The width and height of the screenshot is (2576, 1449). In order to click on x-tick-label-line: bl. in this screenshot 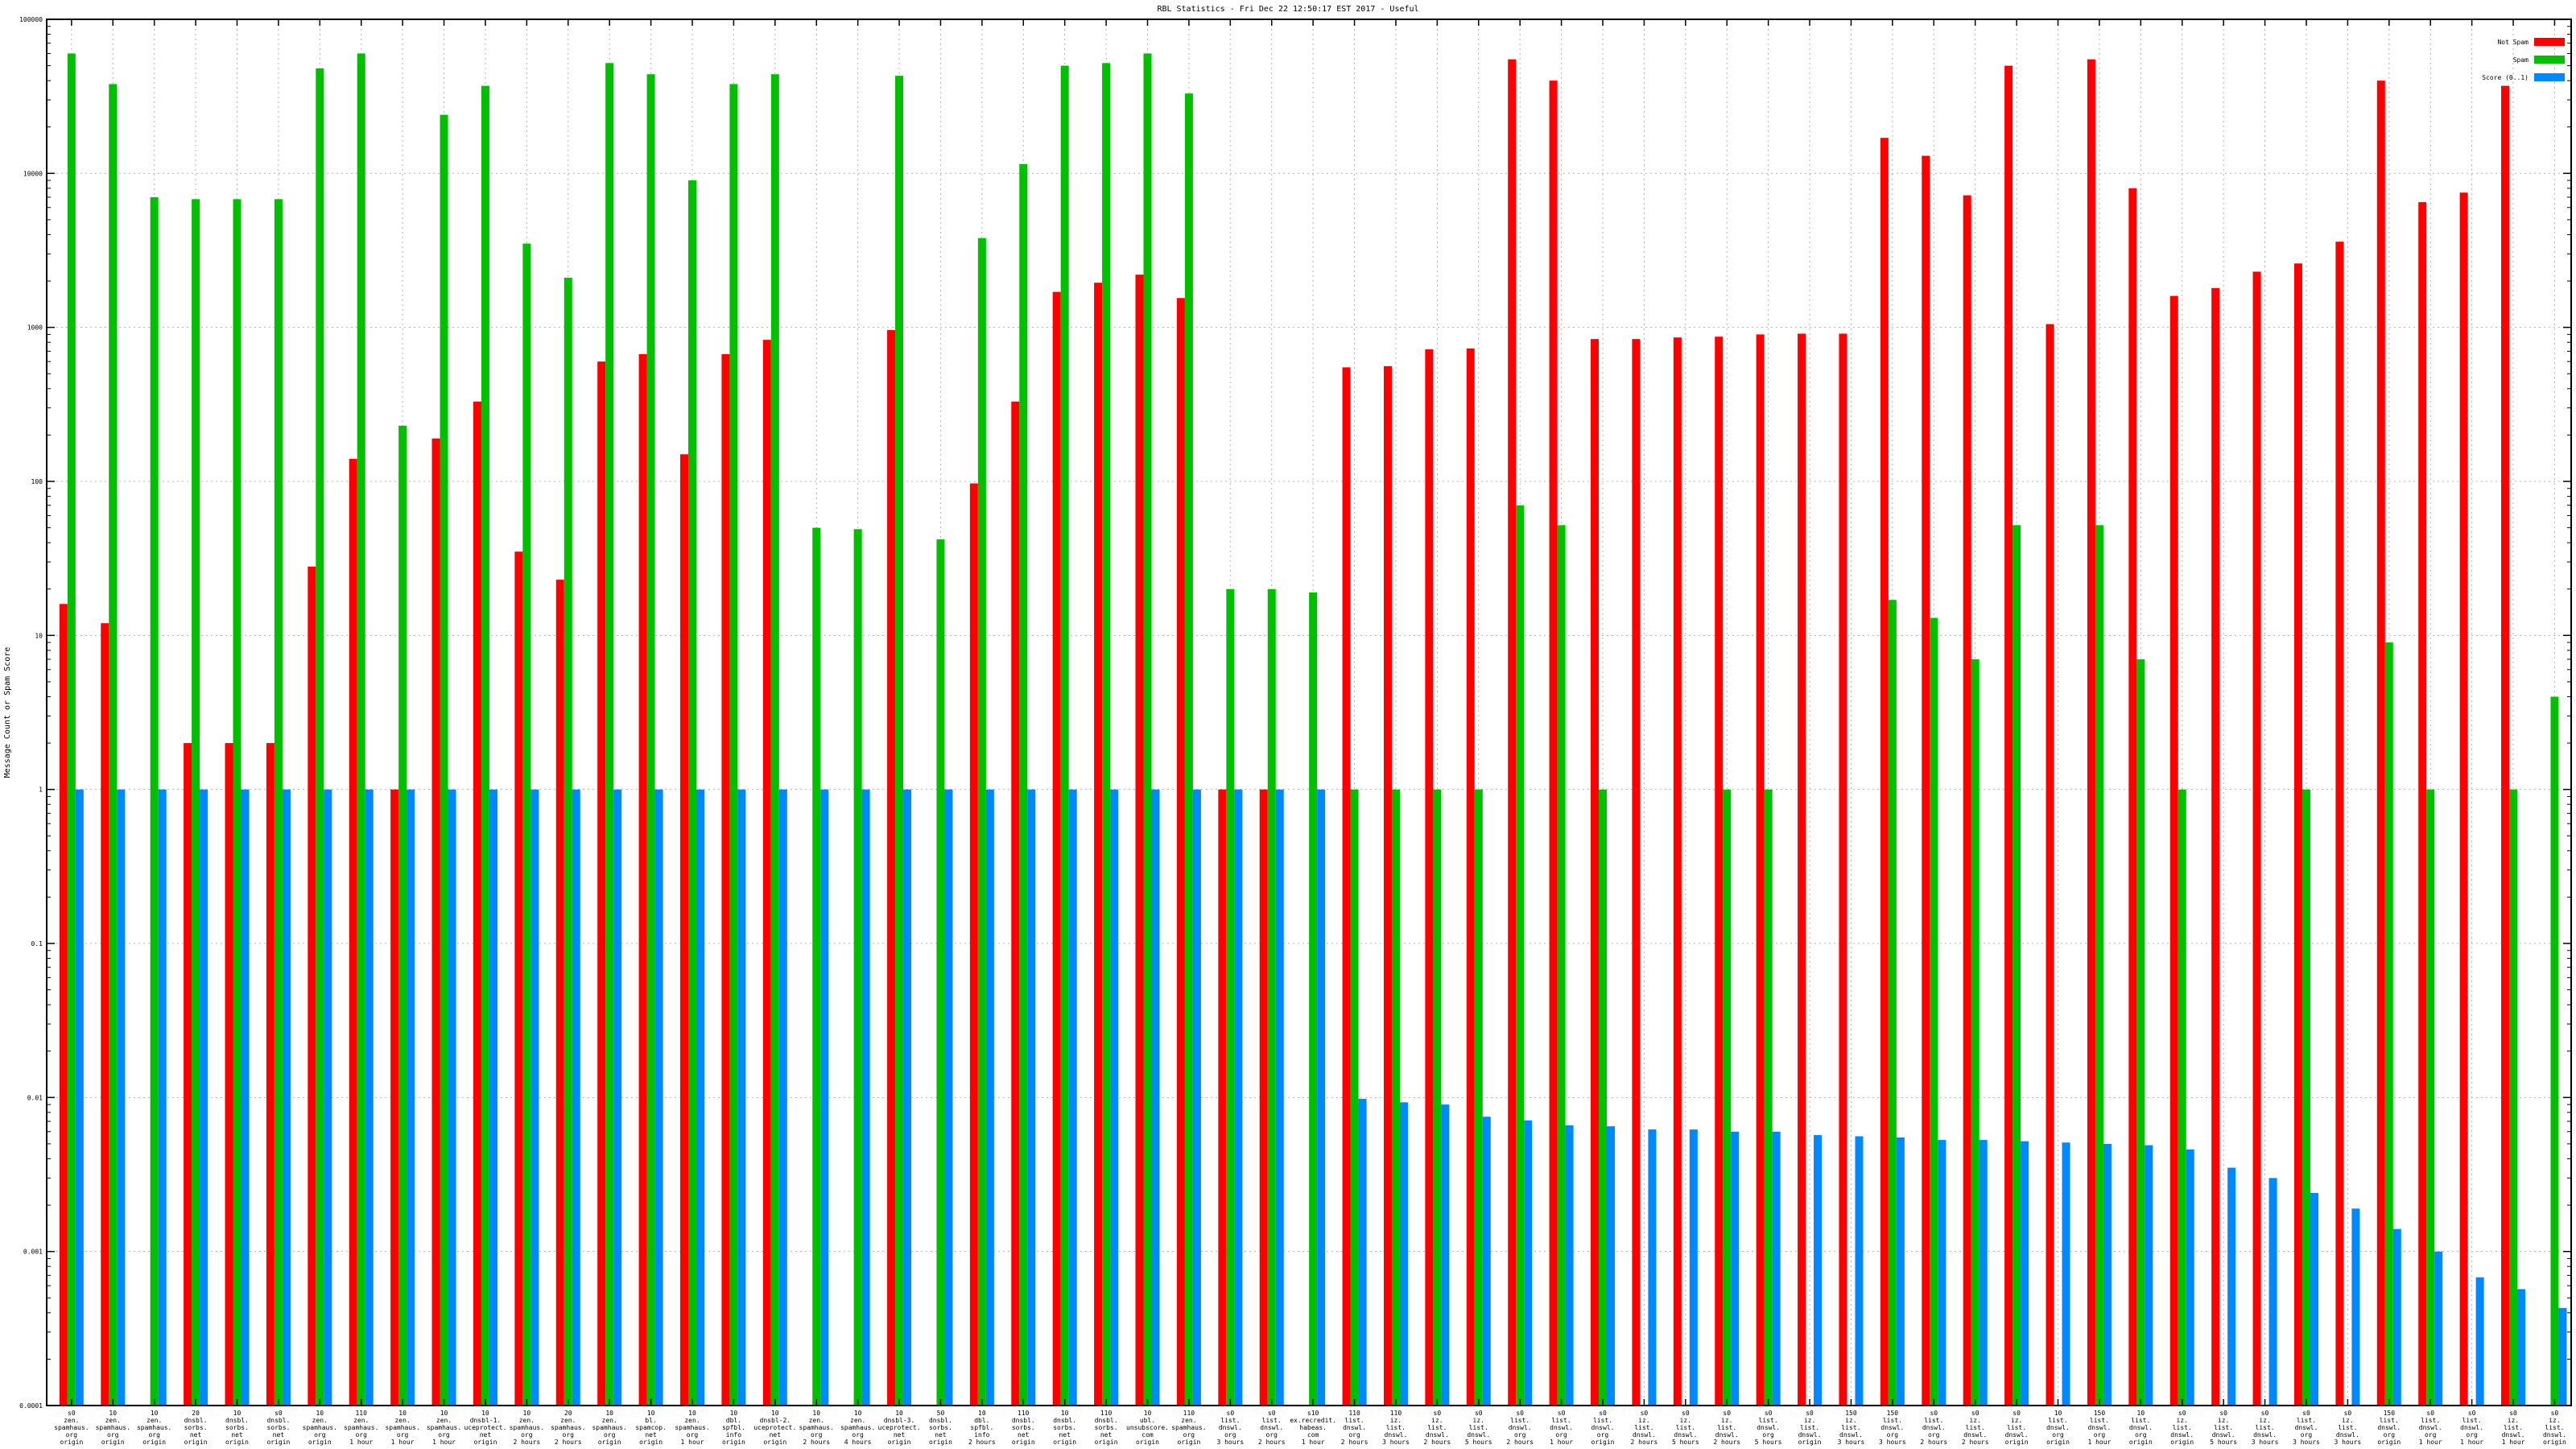, I will do `click(650, 1420)`.